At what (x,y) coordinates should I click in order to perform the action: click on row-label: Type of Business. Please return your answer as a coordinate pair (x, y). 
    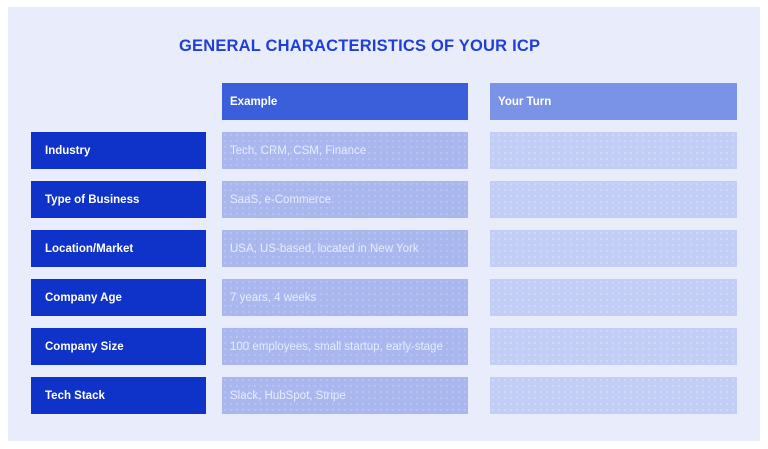
    Looking at the image, I should click on (118, 199).